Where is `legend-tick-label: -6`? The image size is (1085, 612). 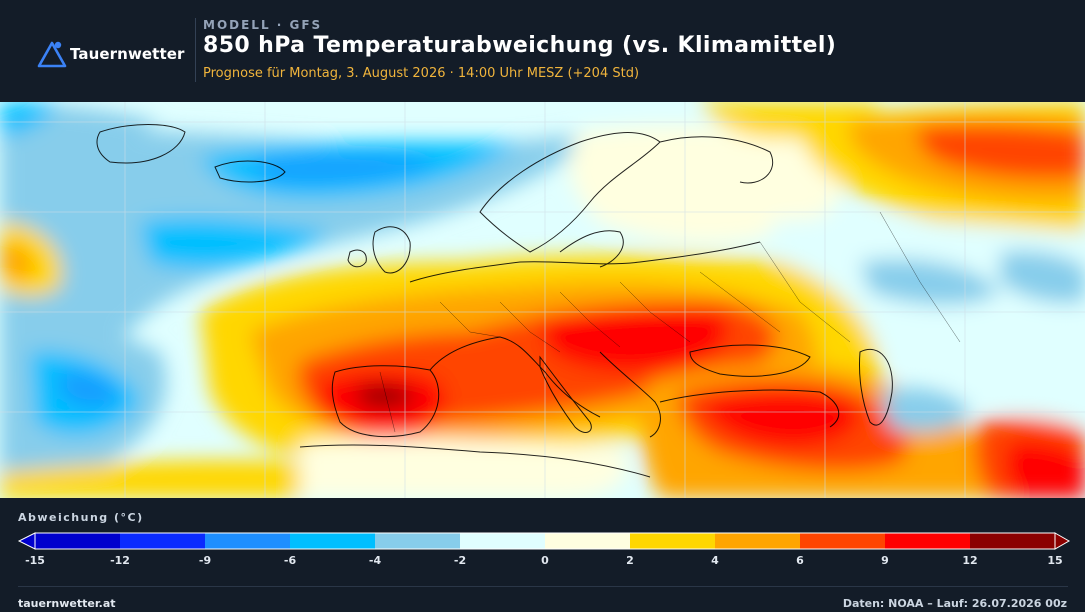
legend-tick-label: -6 is located at coordinates (290, 560).